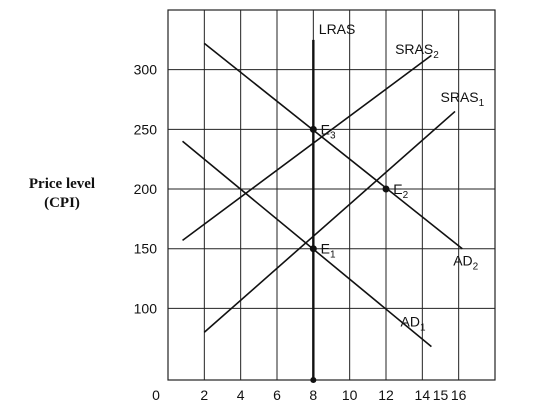 The width and height of the screenshot is (554, 412). I want to click on equilibrium-label-e2: E2, so click(400, 191).